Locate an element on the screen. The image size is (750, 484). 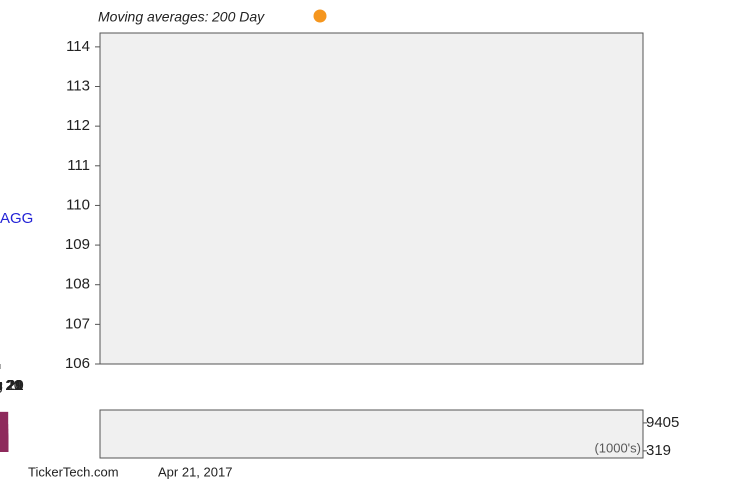
x-tick-label: Jun 21 is located at coordinates (11, 385).